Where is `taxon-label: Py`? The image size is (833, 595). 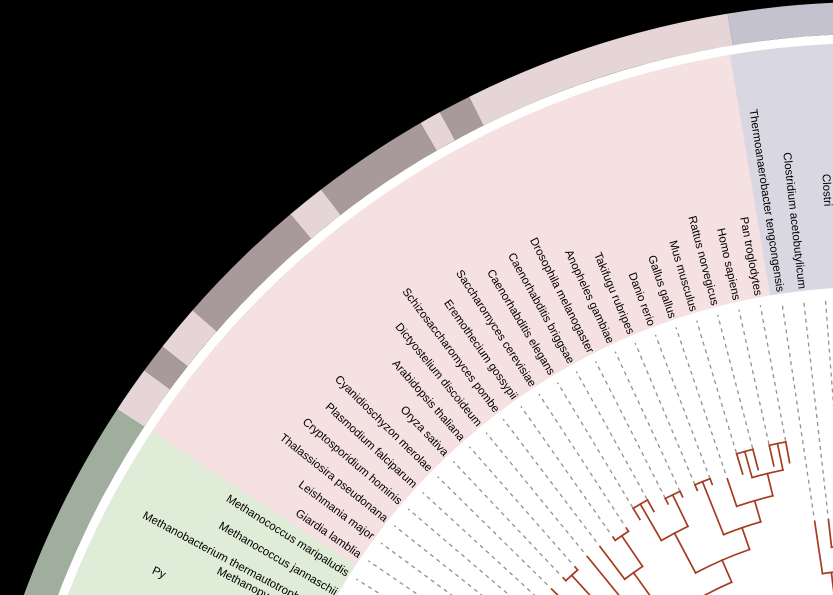 taxon-label: Py is located at coordinates (158, 573).